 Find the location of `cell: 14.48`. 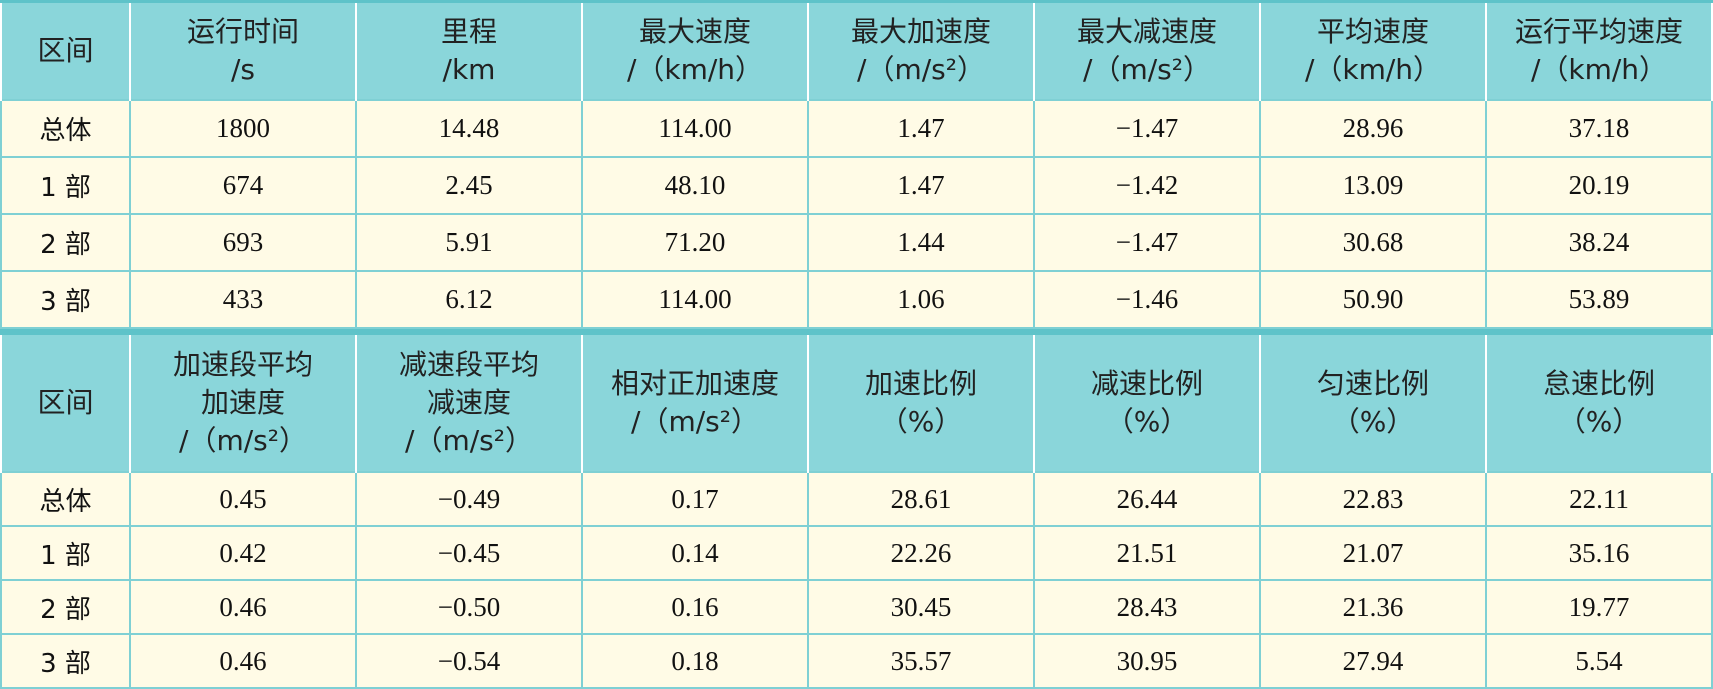

cell: 14.48 is located at coordinates (469, 128).